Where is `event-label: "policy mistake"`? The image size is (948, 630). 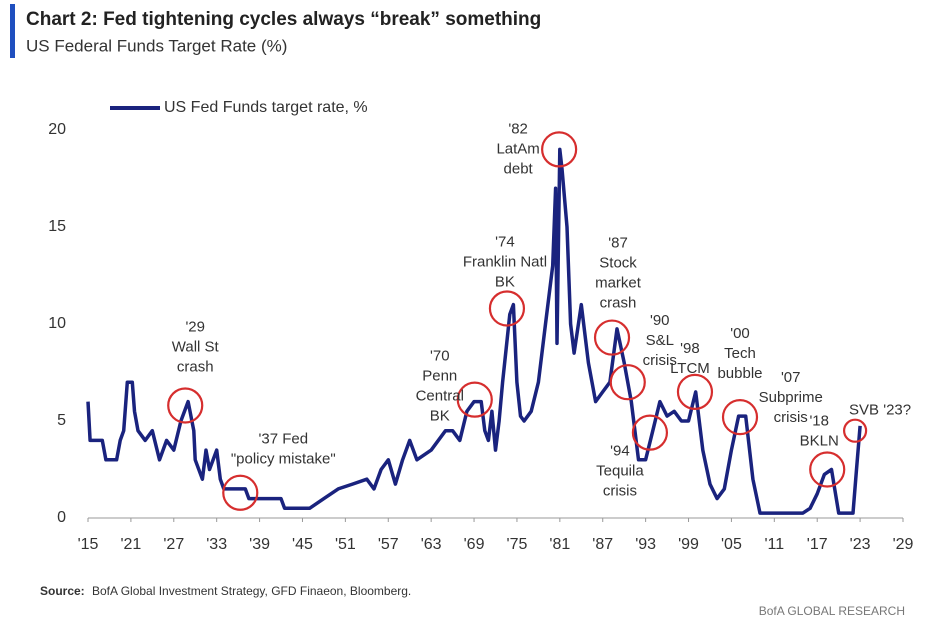
event-label: "policy mistake" is located at coordinates (283, 459).